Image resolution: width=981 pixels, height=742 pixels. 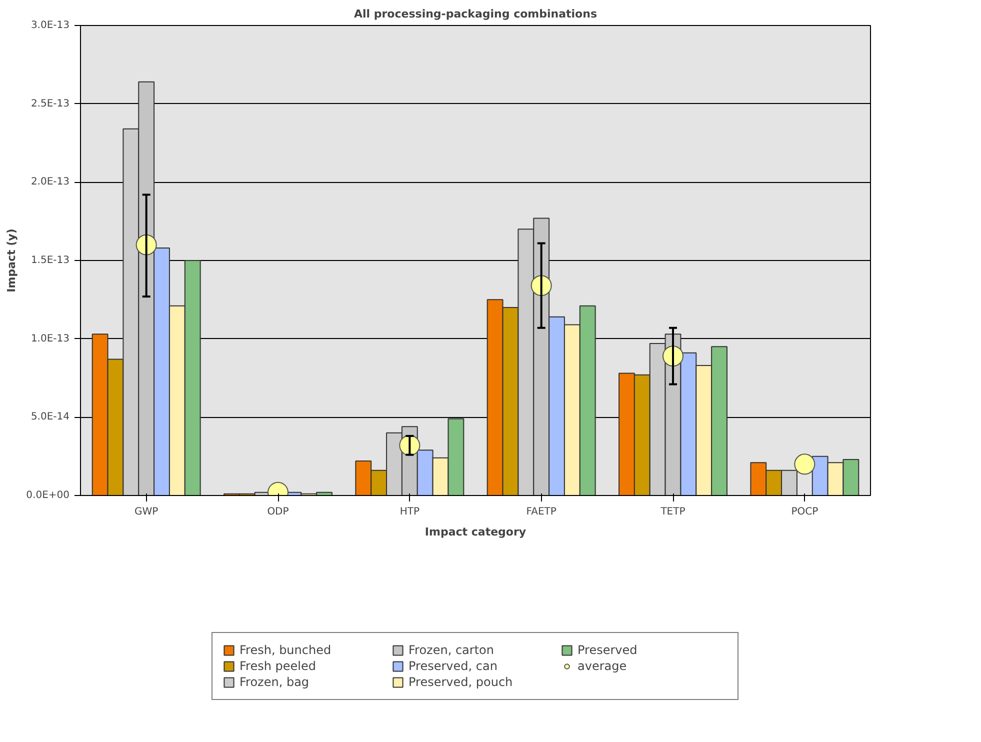 What do you see at coordinates (50, 338) in the screenshot?
I see `y-tick-label: 1.0E-13` at bounding box center [50, 338].